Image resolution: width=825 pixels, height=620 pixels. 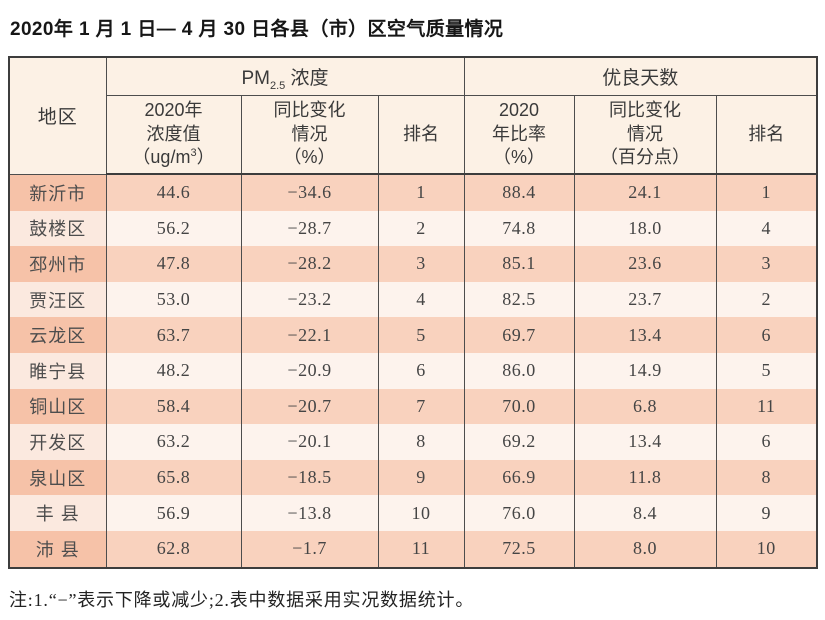 What do you see at coordinates (519, 228) in the screenshot?
I see `good-rate-cell: 74.8` at bounding box center [519, 228].